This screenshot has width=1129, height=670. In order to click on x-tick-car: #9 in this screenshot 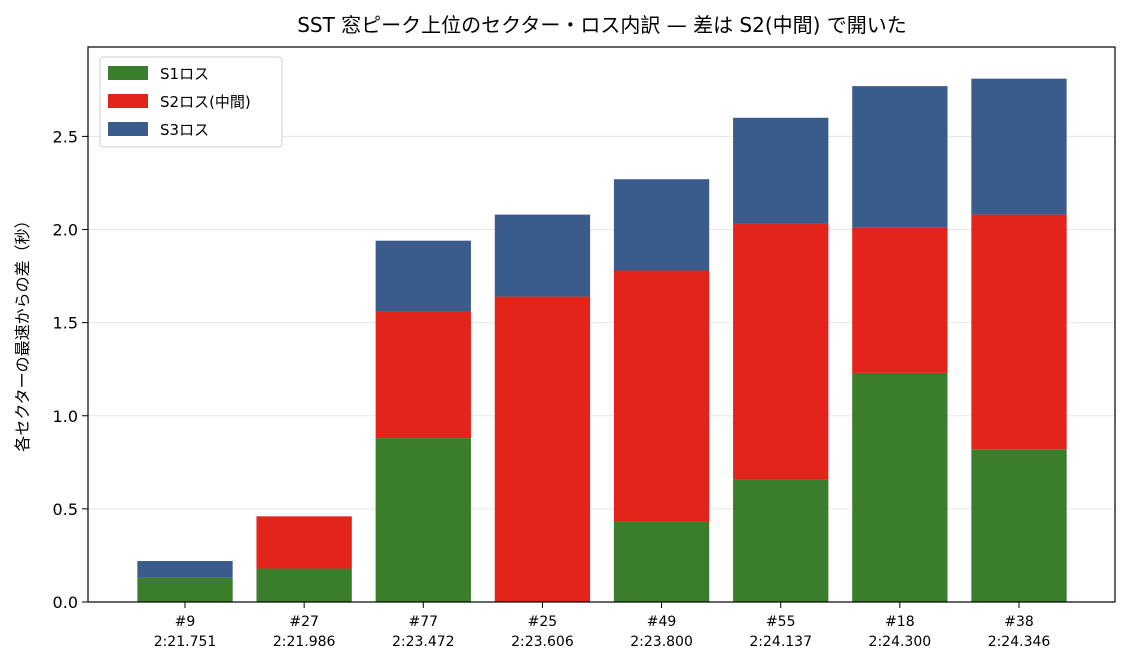, I will do `click(185, 622)`.